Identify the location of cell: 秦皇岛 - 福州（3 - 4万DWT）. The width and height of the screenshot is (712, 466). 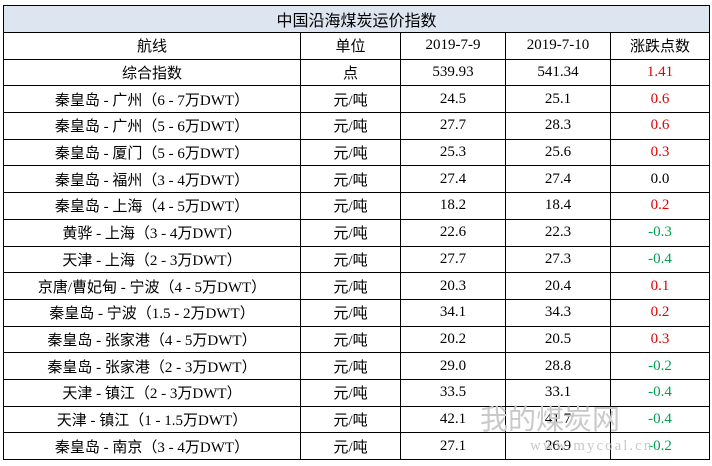
(152, 179).